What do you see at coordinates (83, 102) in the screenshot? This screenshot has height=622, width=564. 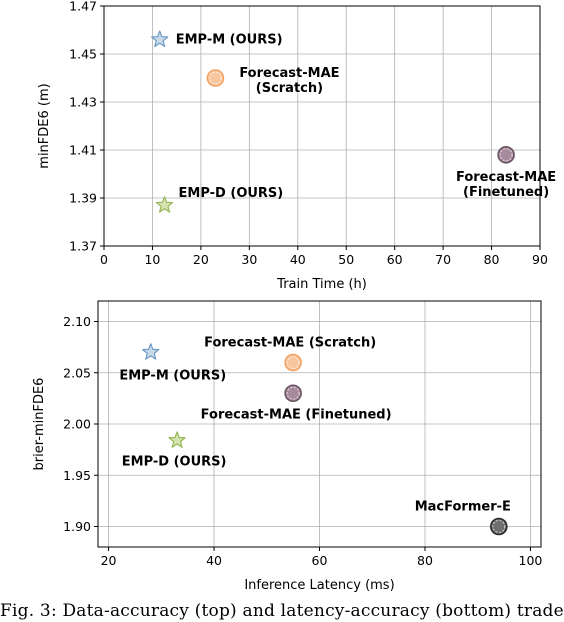 I see `y-tick-label: 1.43` at bounding box center [83, 102].